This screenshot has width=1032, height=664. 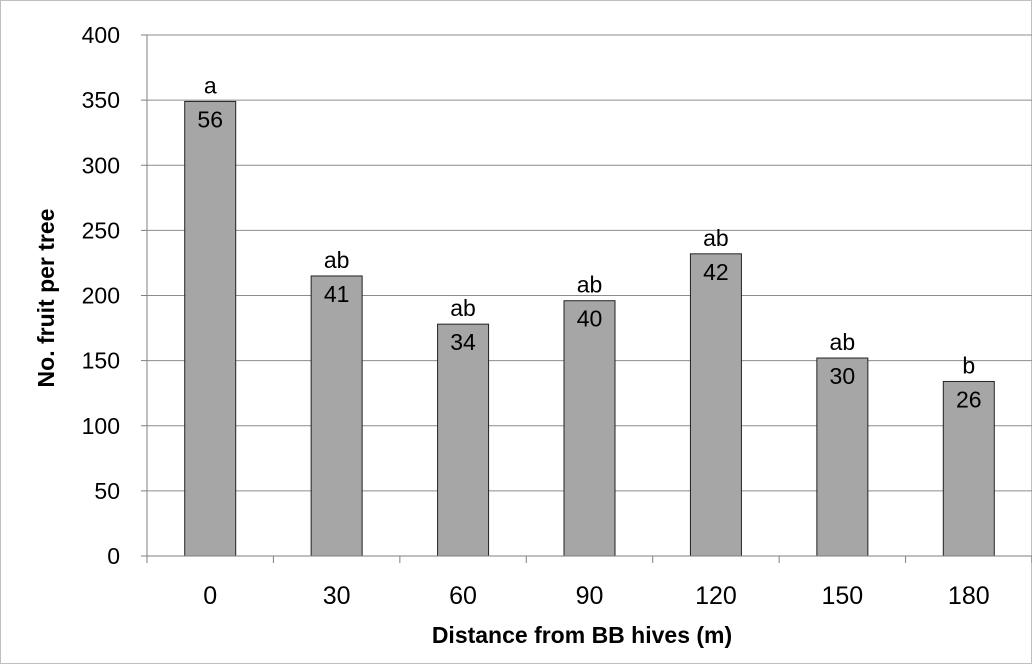 I want to click on x-tick-label: 30, so click(x=337, y=596).